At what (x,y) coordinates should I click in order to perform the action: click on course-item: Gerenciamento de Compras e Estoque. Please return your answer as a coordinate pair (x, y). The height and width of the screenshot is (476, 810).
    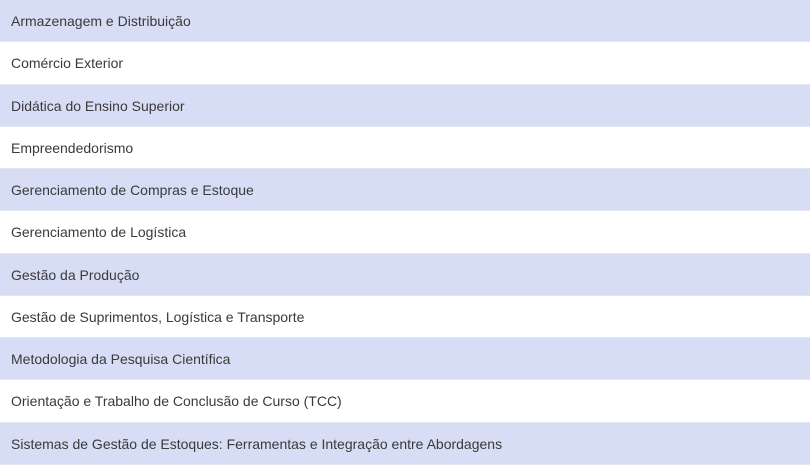
    Looking at the image, I should click on (405, 190).